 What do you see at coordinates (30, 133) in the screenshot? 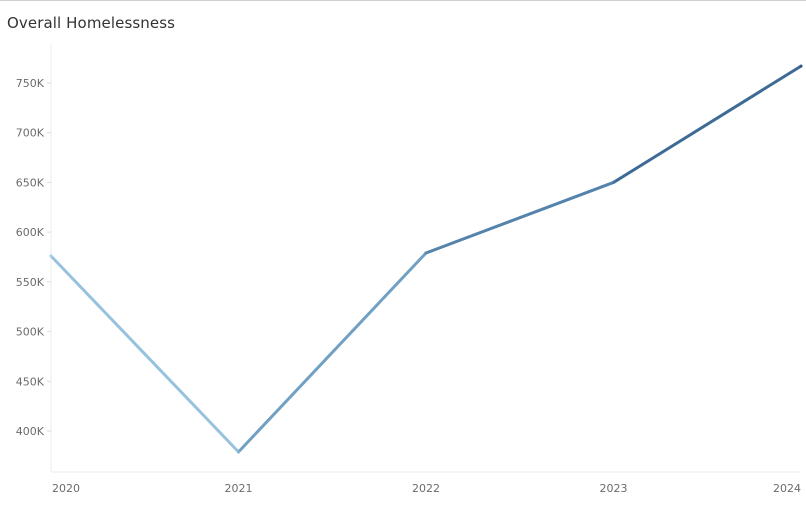
I see `y-tick-label: 700K` at bounding box center [30, 133].